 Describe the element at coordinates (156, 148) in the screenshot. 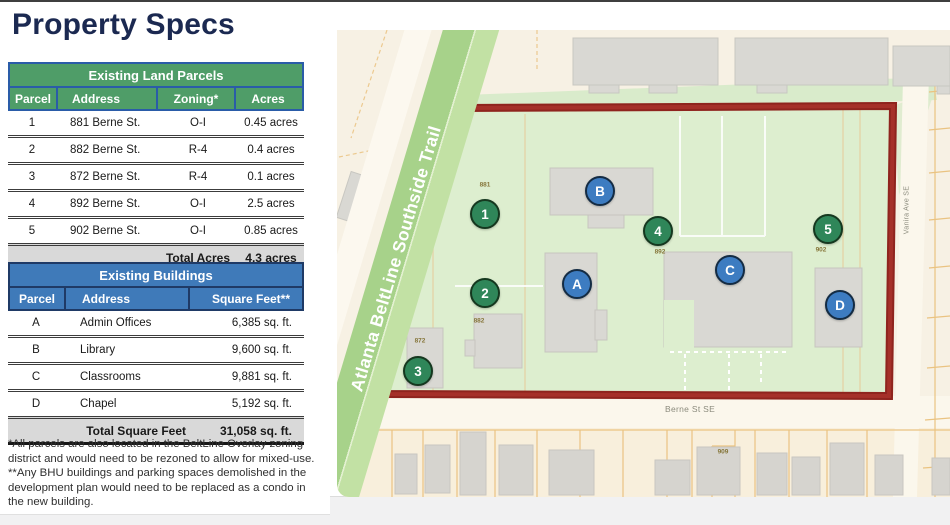

I see `table-row: 2 882 Berne St. R-4 0.4 acres` at that location.